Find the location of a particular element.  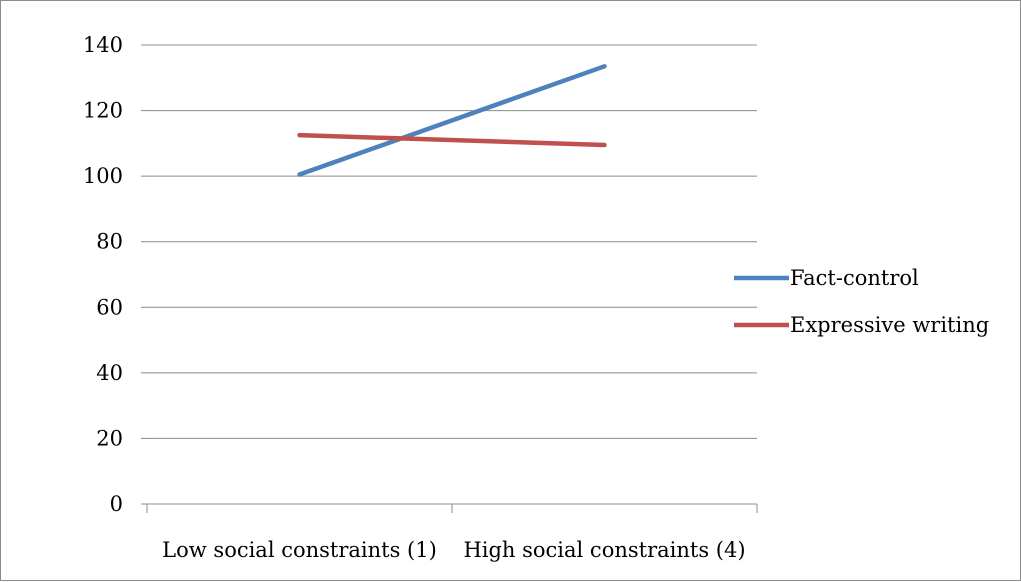

legend: Fact-control Expressive writing is located at coordinates (861, 301).